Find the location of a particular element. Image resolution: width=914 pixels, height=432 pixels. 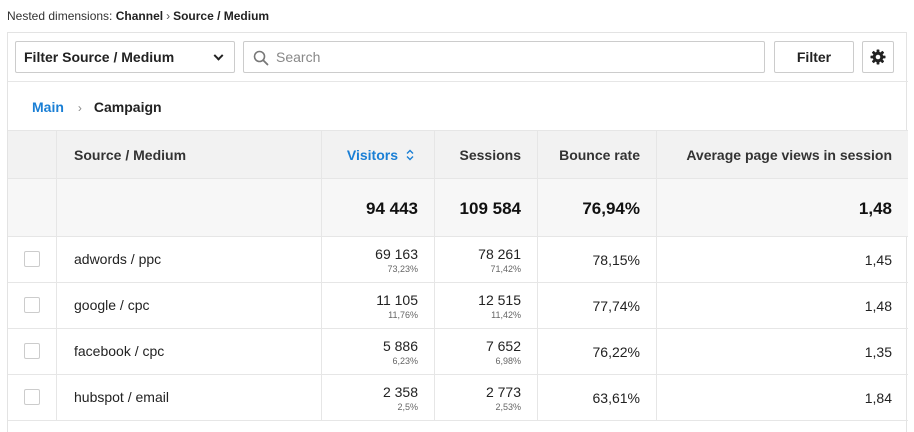

avg-page-views-value: 1,35 is located at coordinates (878, 352).